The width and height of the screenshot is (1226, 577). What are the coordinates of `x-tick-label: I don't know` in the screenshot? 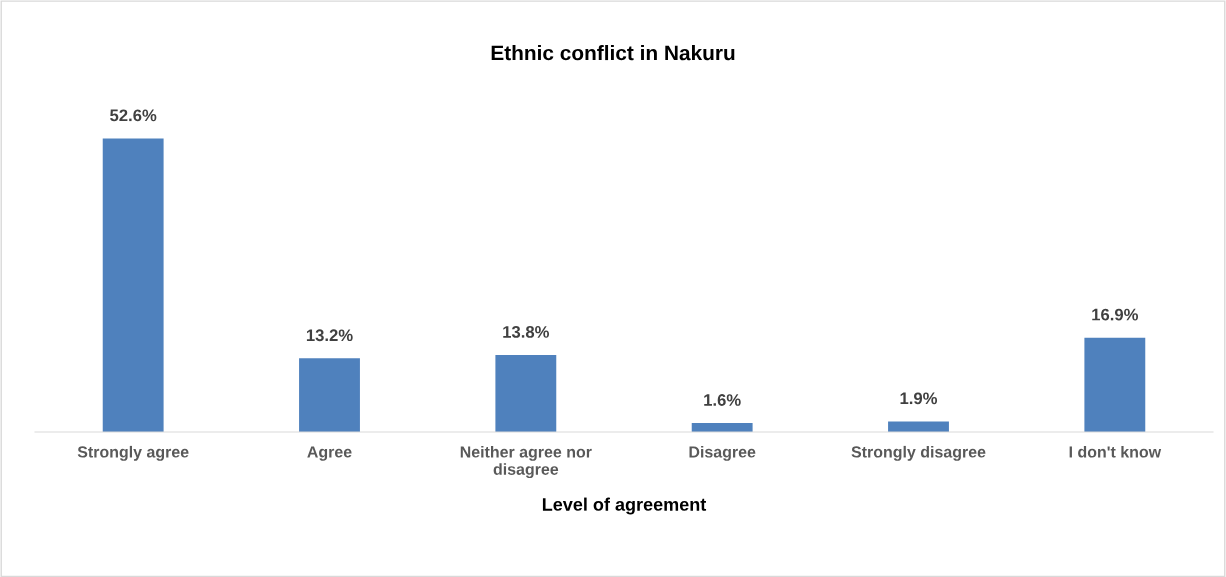 It's located at (1115, 451).